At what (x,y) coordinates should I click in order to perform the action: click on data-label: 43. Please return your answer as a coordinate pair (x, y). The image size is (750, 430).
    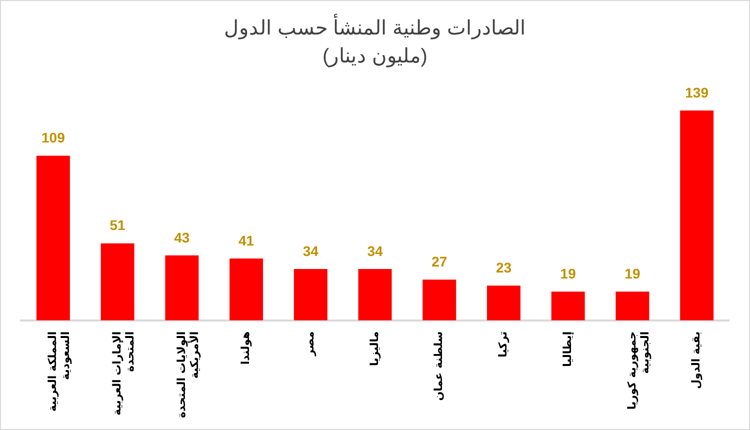
    Looking at the image, I should click on (182, 237).